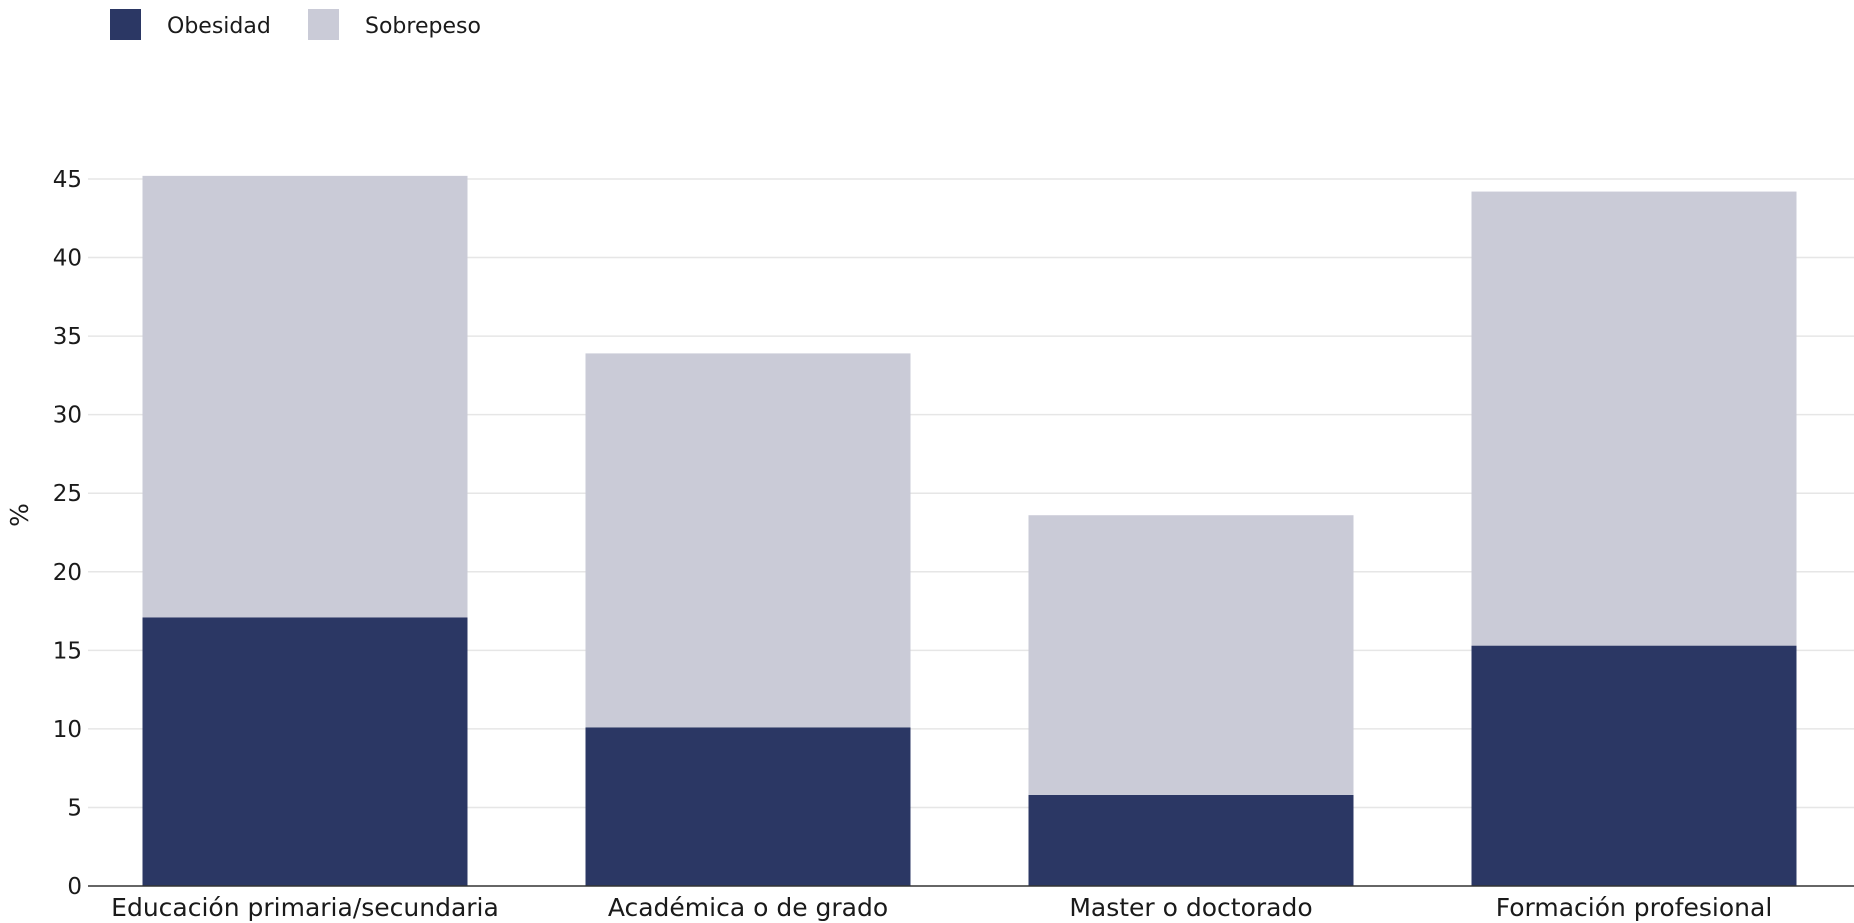 This screenshot has height=923, width=1854. I want to click on y-tick-label: 30, so click(67, 416).